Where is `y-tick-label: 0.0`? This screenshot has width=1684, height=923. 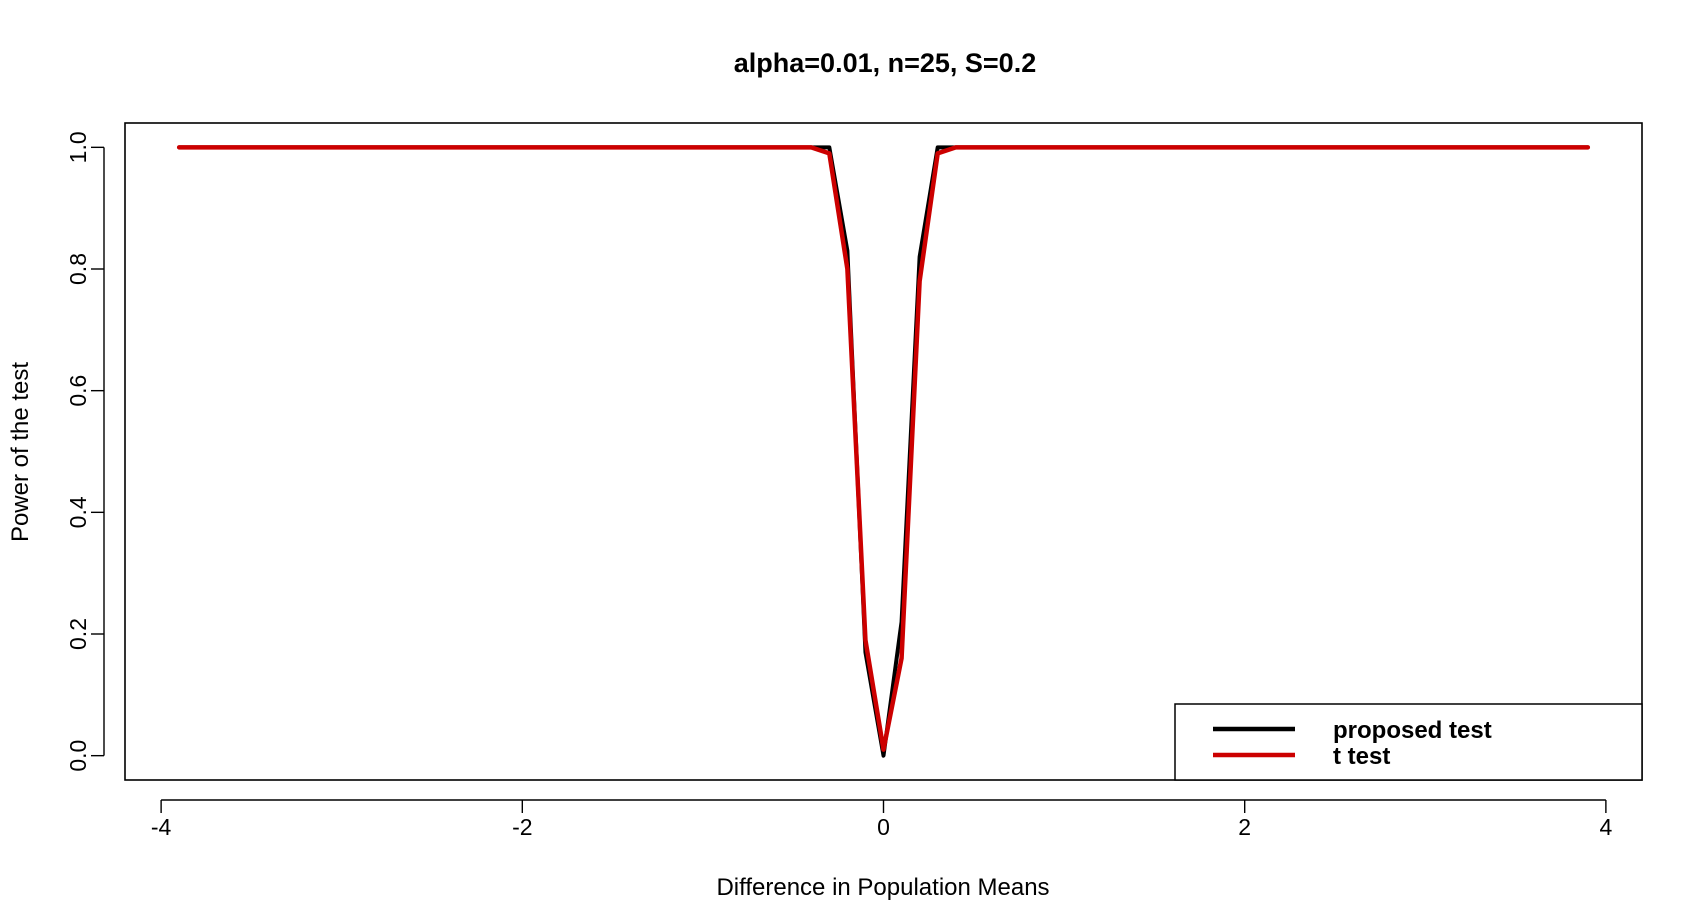
y-tick-label: 0.0 is located at coordinates (78, 756).